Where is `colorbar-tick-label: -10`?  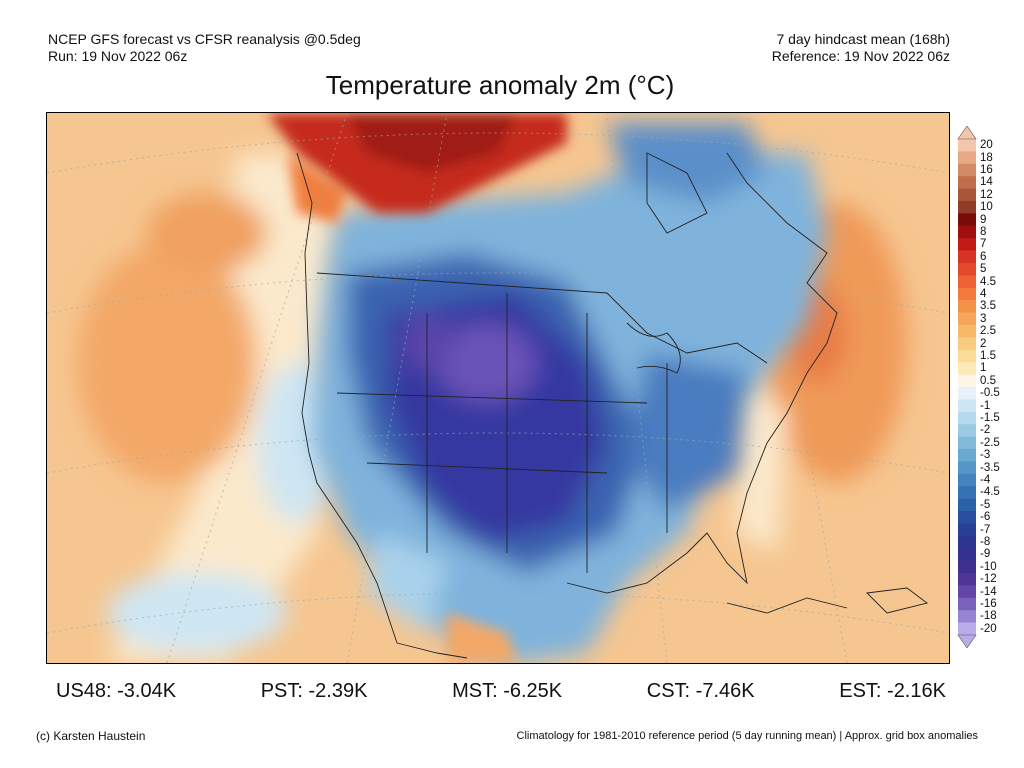 colorbar-tick-label: -10 is located at coordinates (988, 566).